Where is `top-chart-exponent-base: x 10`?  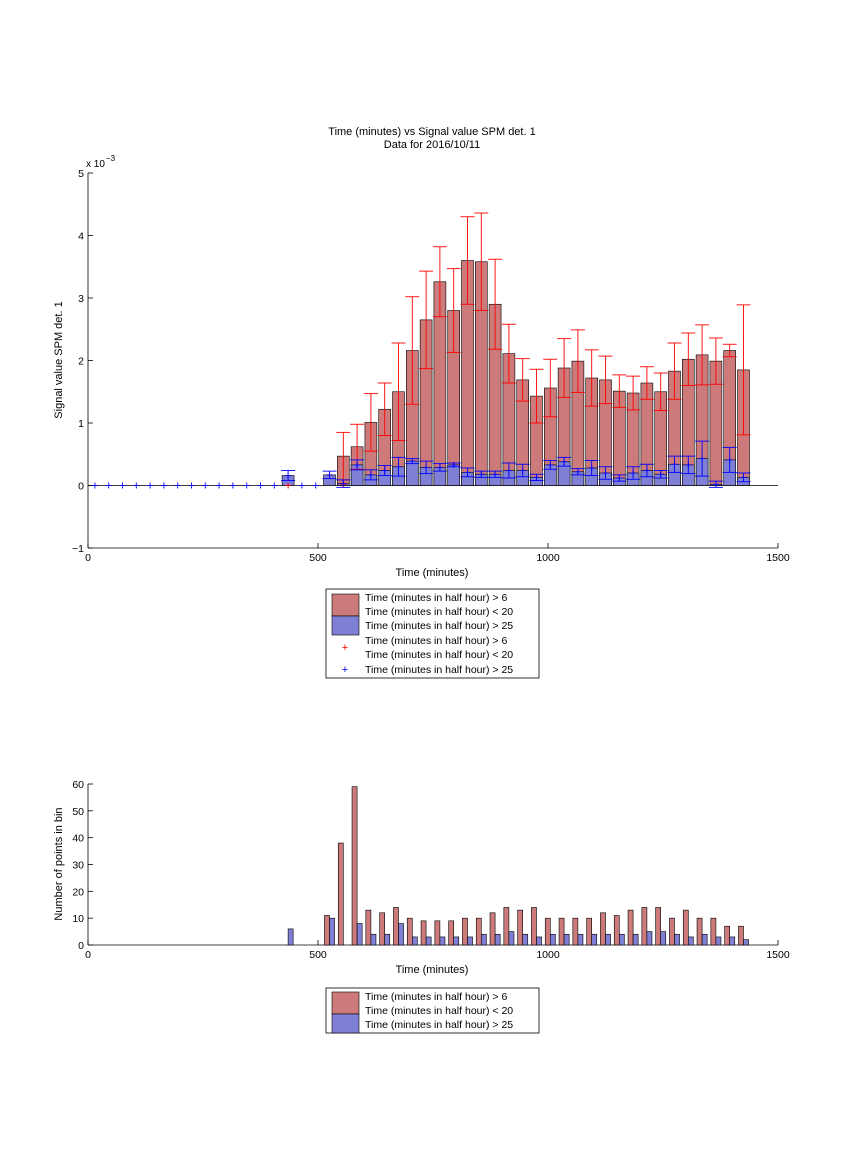
top-chart-exponent-base: x 10 is located at coordinates (95, 164).